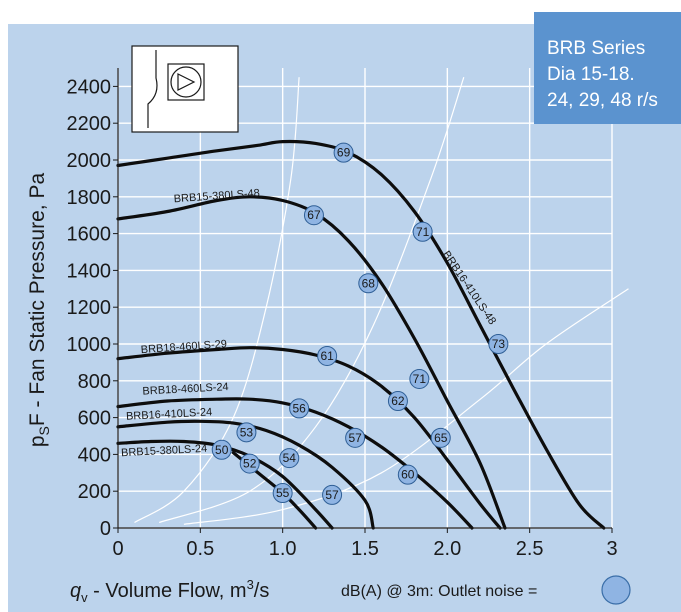  I want to click on noise-marker: 65, so click(440, 437).